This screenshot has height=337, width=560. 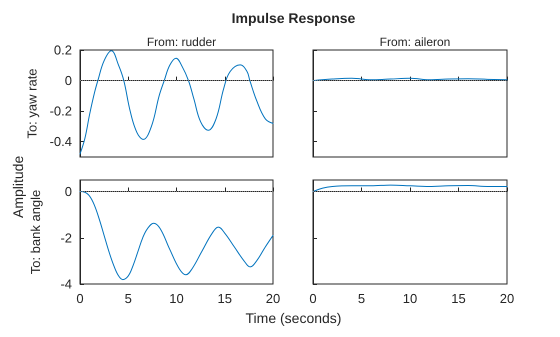 I want to click on text: Time (seconds), so click(x=293, y=318).